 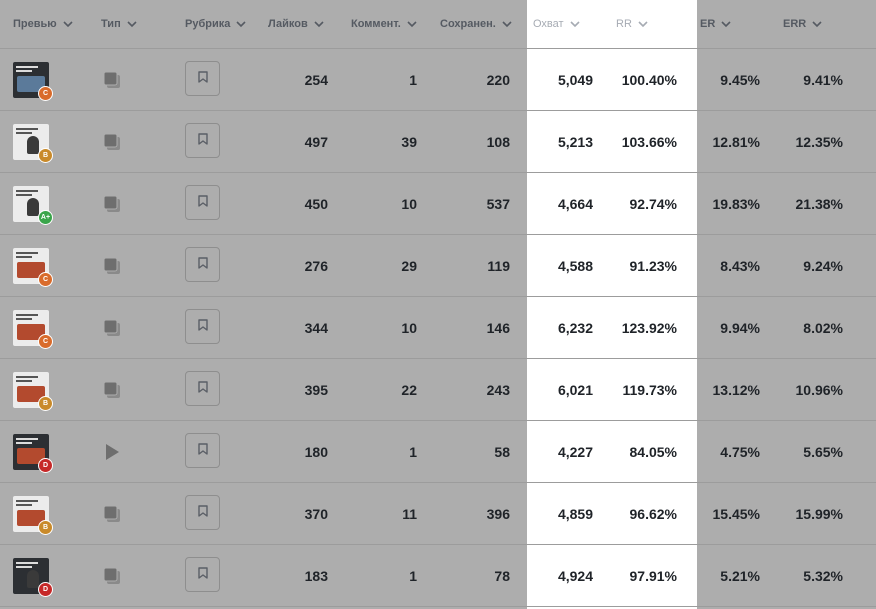 What do you see at coordinates (438, 576) in the screenshot?
I see `table-row: D 183 1 78 4,924 97.91% 5.21% 5.32%` at bounding box center [438, 576].